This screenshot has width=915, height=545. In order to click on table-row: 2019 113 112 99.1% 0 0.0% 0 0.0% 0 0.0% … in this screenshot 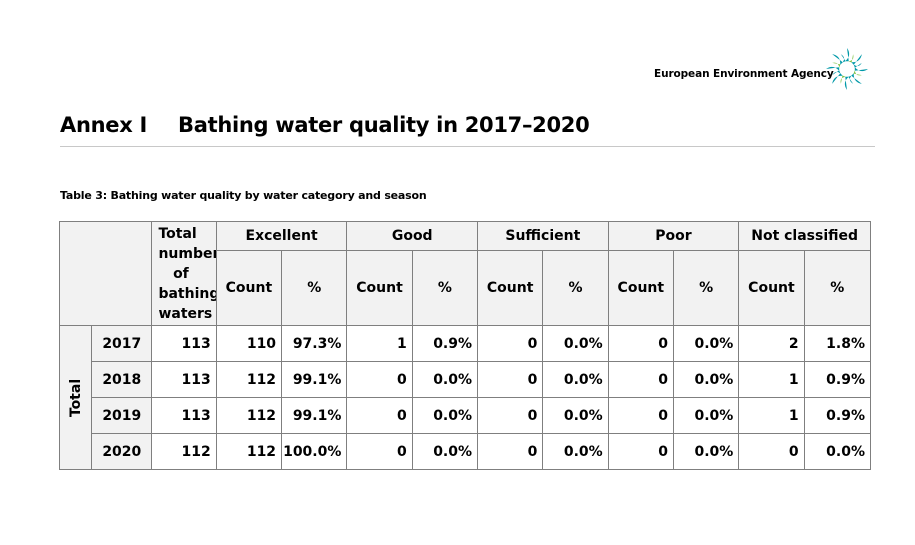, I will do `click(466, 415)`.